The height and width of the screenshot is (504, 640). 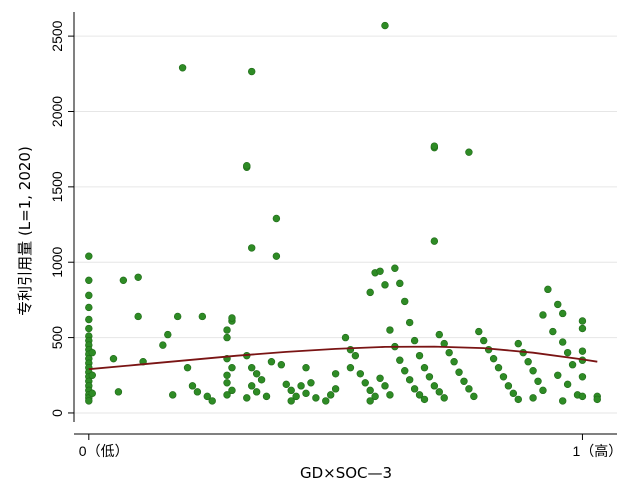 I want to click on y-tick-labels: 0 500 1000 1500 2000 2500, so click(x=57, y=218).